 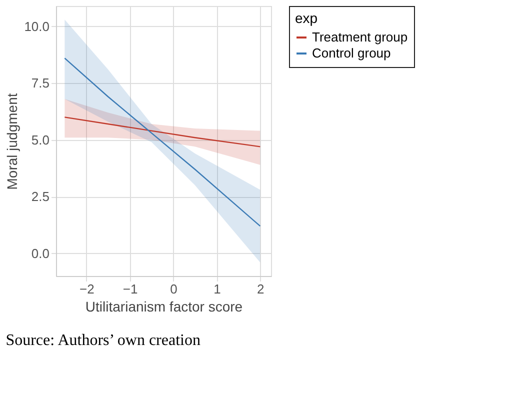 What do you see at coordinates (260, 289) in the screenshot?
I see `x-tick-label: 2` at bounding box center [260, 289].